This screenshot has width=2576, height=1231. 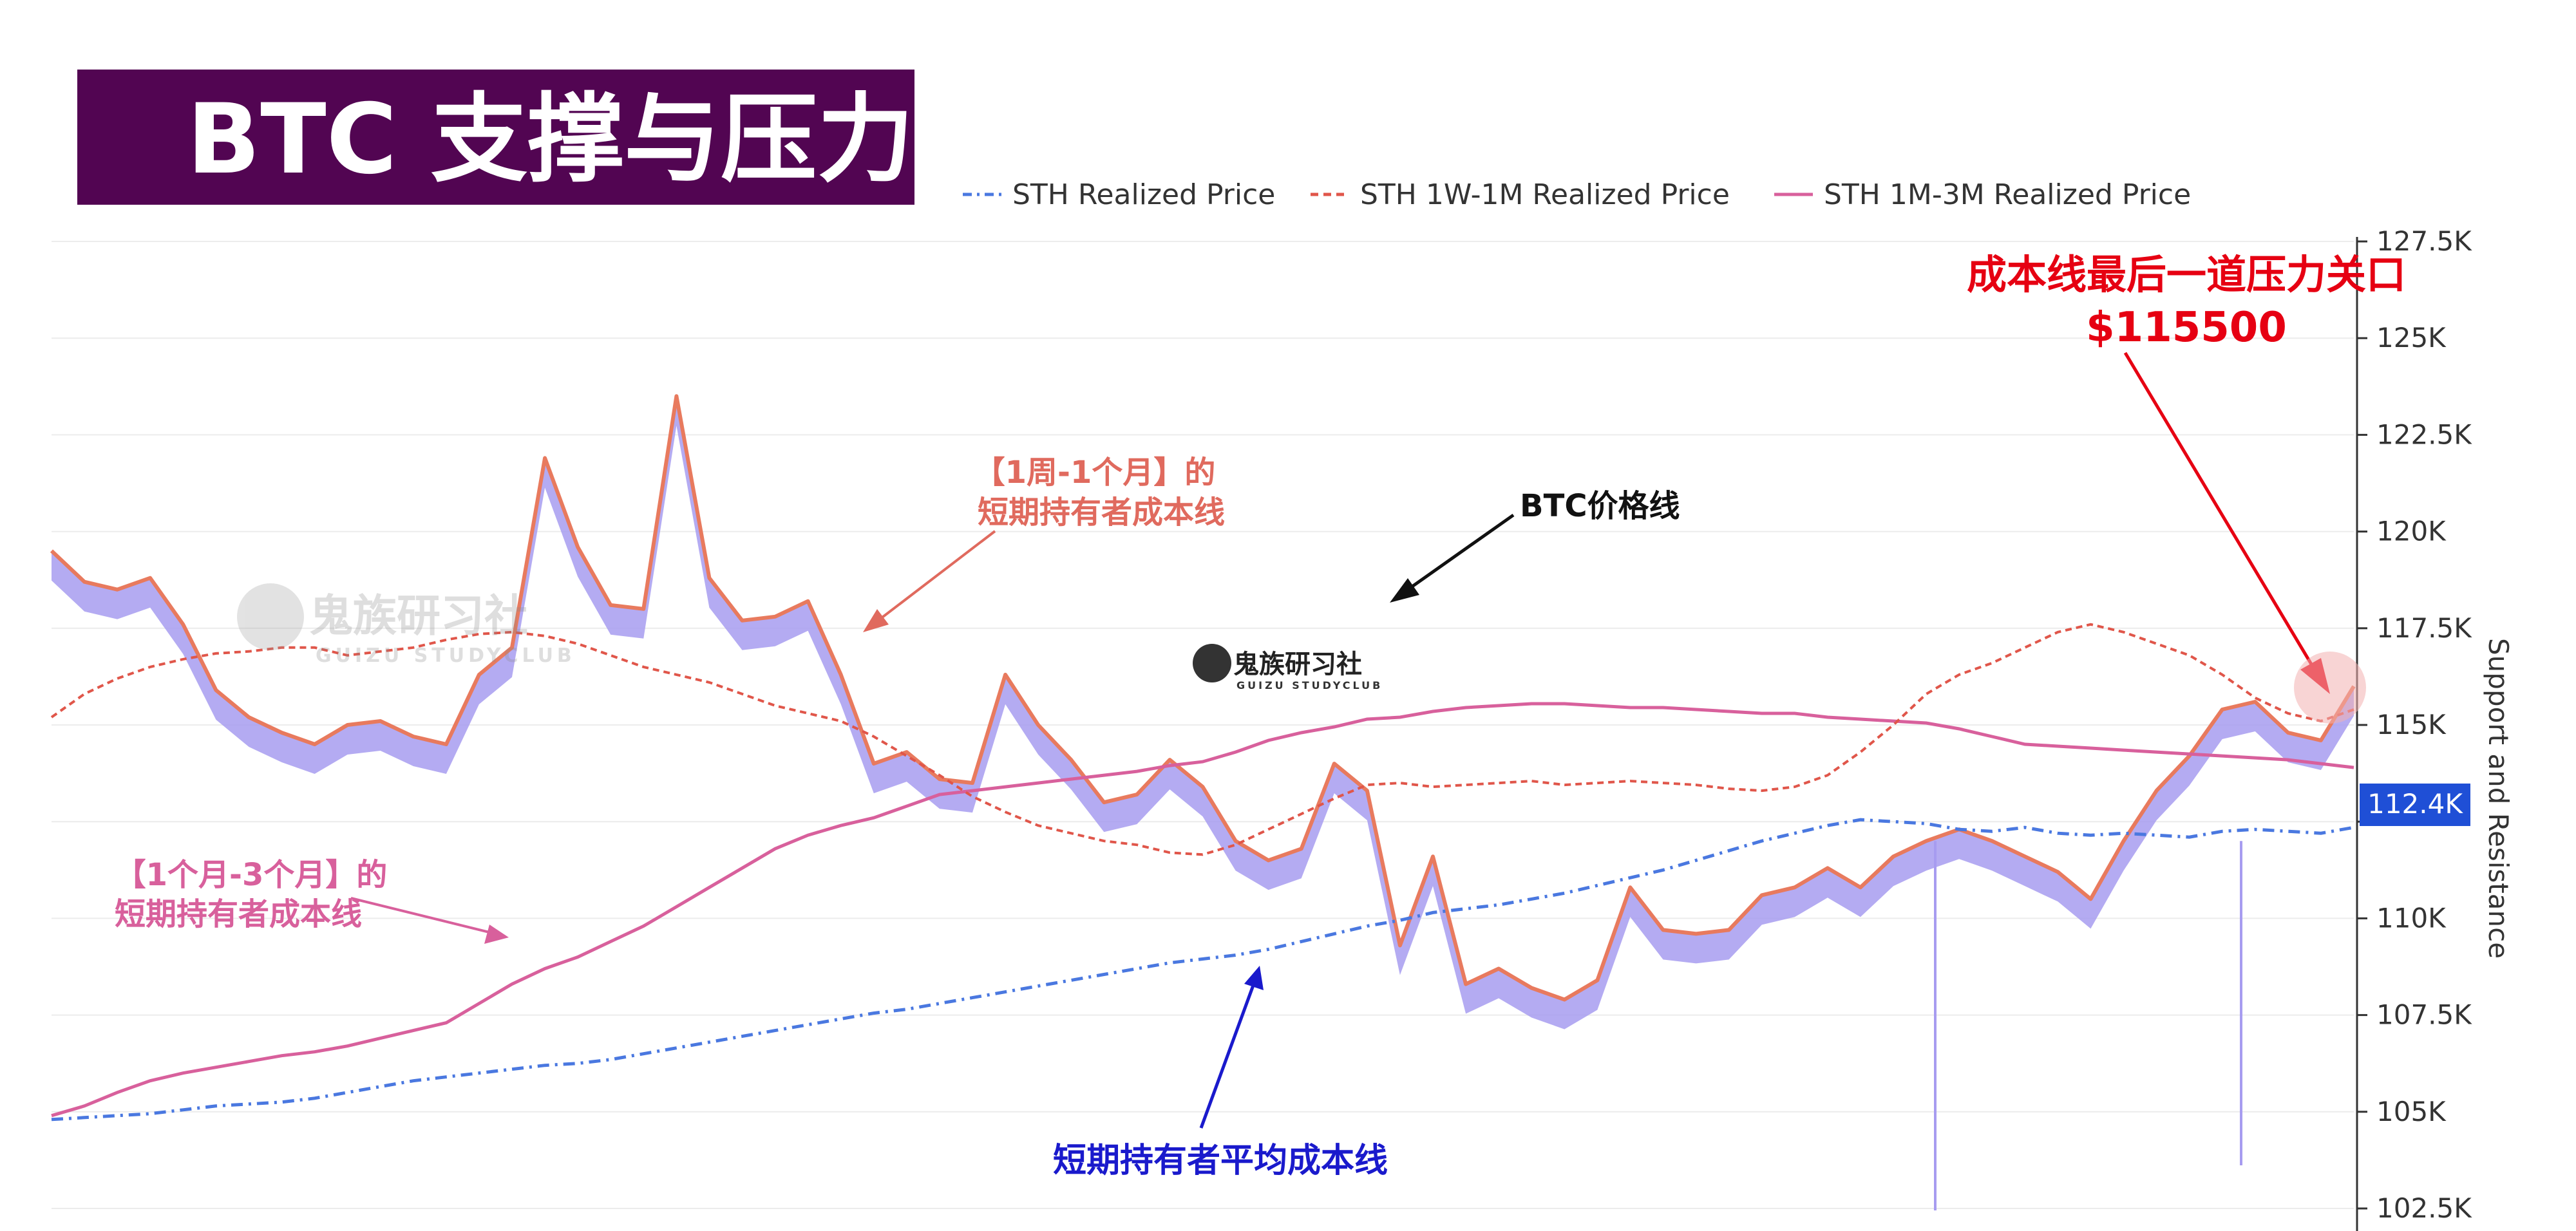 I want to click on annotation-sth-1m-3m-line1: 【1个月-3个月】的, so click(x=251, y=875).